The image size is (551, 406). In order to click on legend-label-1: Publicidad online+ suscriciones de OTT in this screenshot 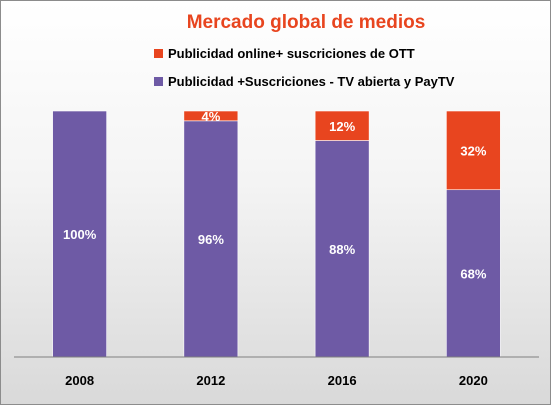, I will do `click(291, 53)`.